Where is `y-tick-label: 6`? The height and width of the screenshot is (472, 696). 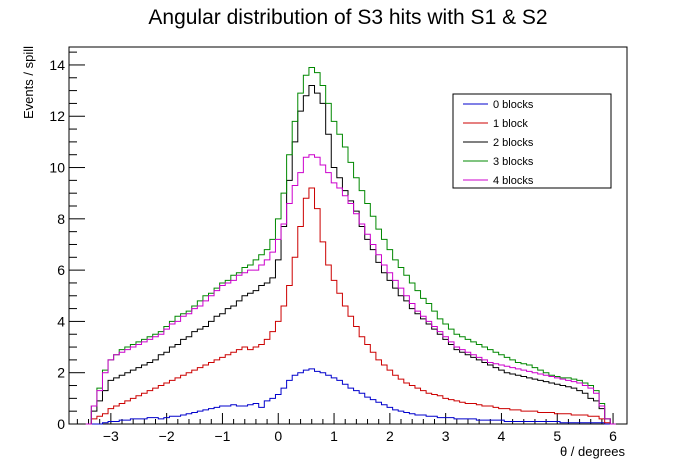
y-tick-label: 6 is located at coordinates (61, 270).